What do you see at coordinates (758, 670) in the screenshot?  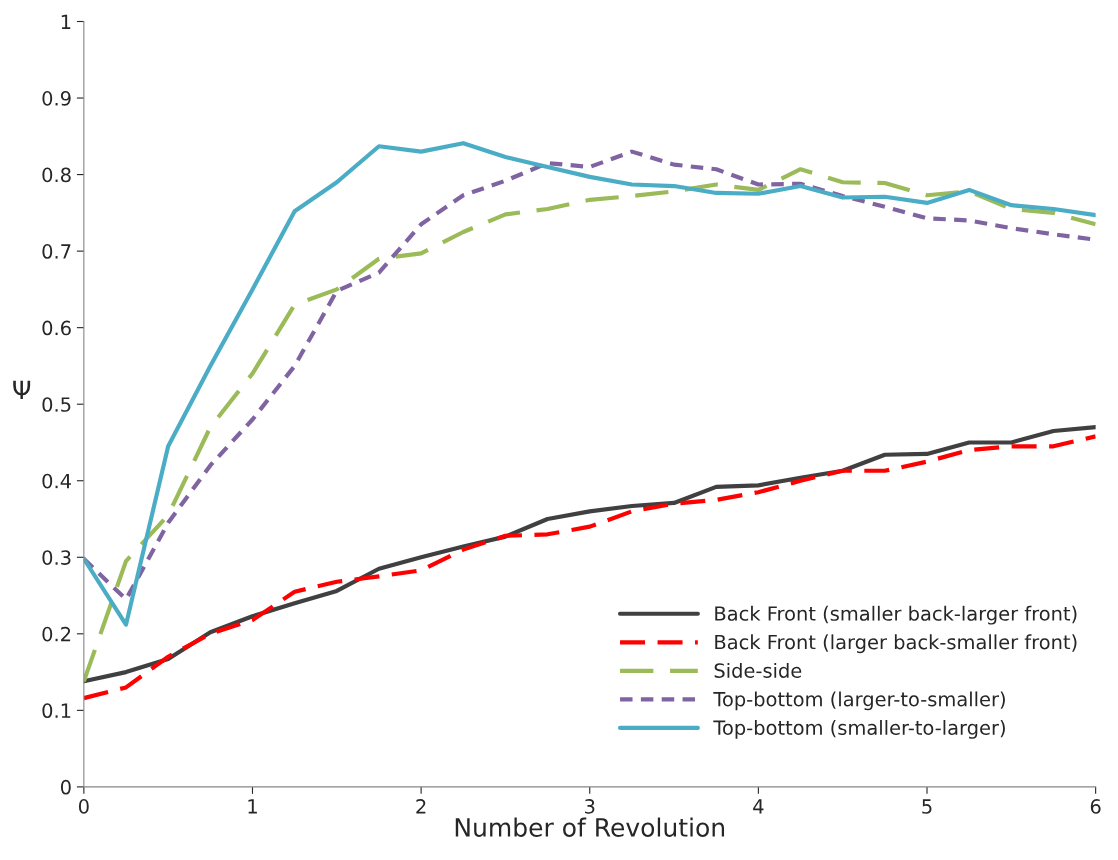 I see `legend-label: Side-side` at bounding box center [758, 670].